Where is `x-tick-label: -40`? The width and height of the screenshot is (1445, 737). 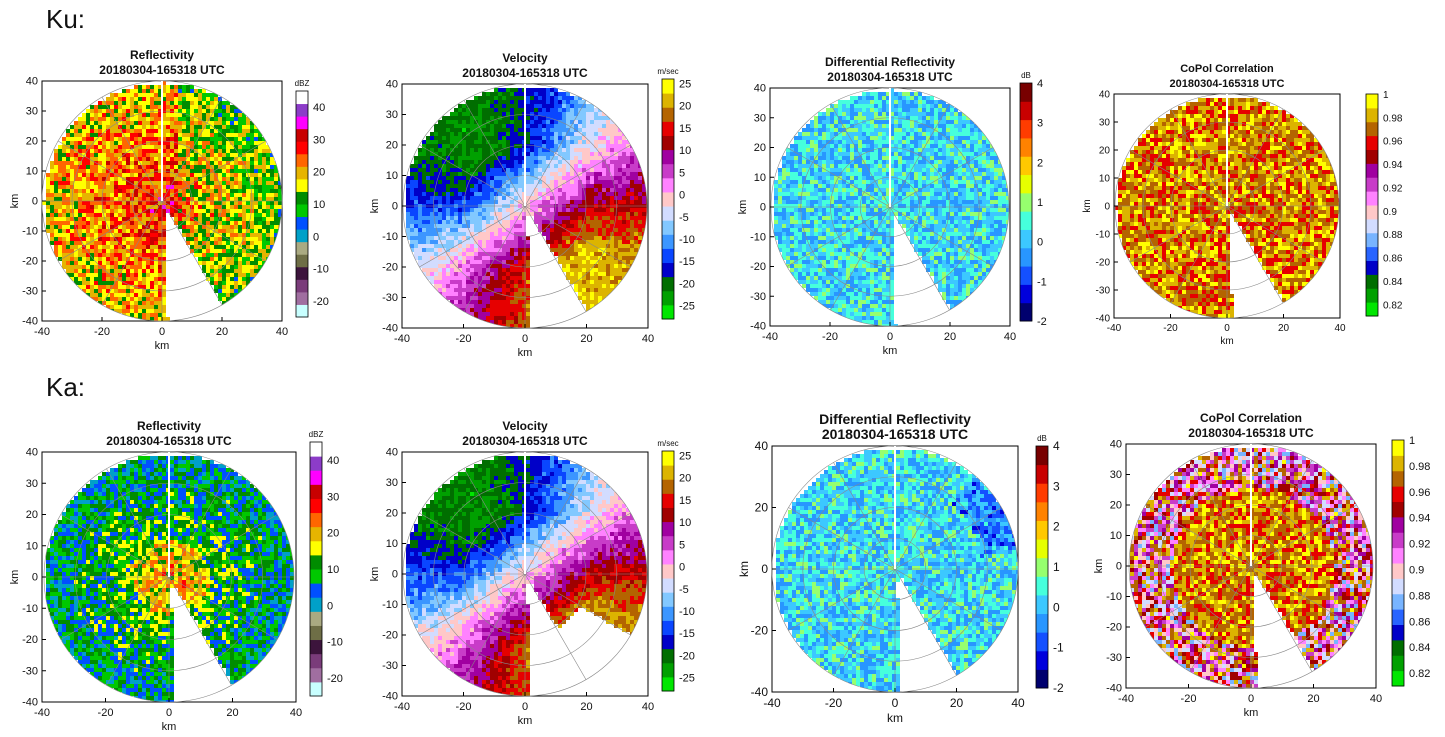
x-tick-label: -40 is located at coordinates (772, 703).